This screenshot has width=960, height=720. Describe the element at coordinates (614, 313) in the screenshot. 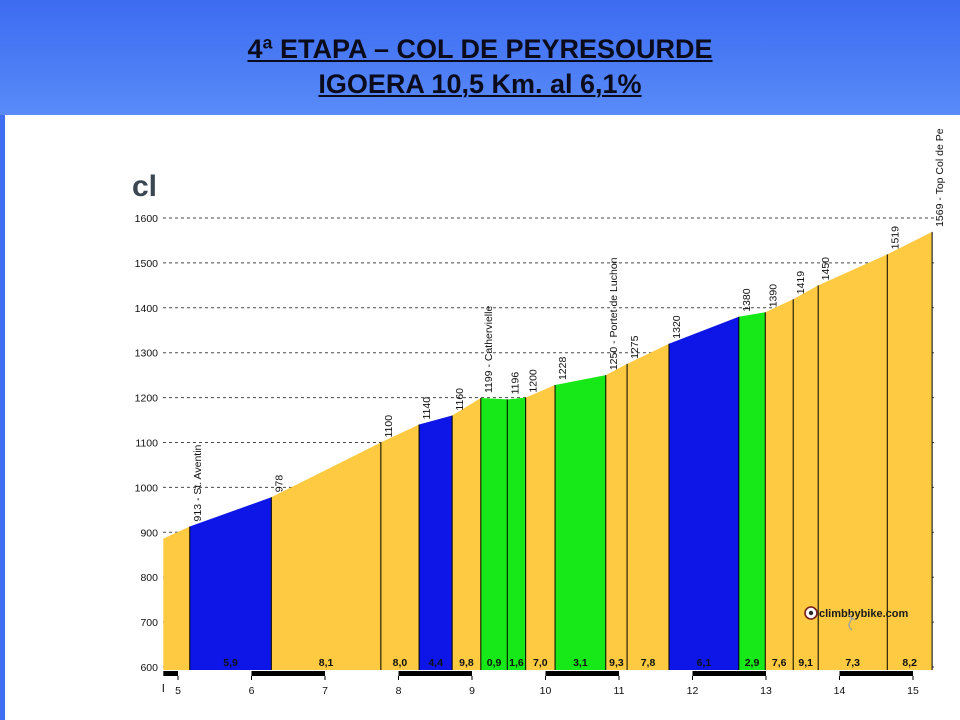

I see `point-label: 1250 - Portet de Luchon` at that location.